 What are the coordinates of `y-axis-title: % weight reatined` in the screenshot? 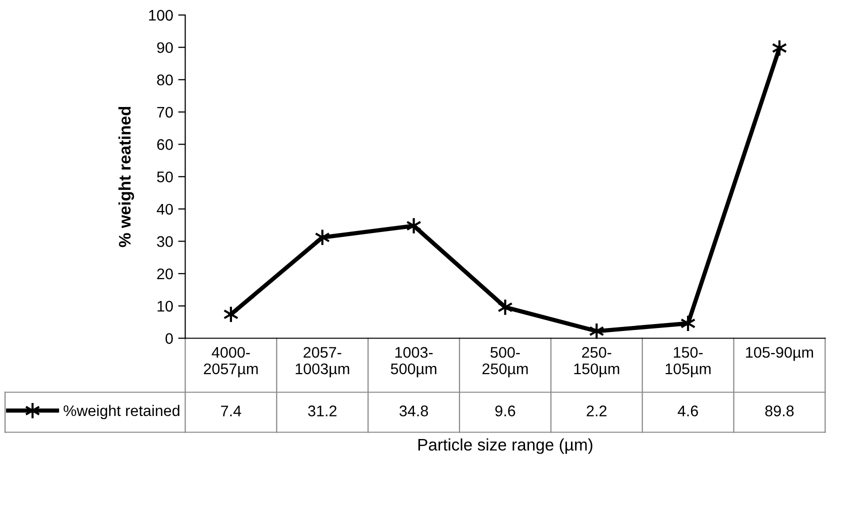 It's located at (126, 177).